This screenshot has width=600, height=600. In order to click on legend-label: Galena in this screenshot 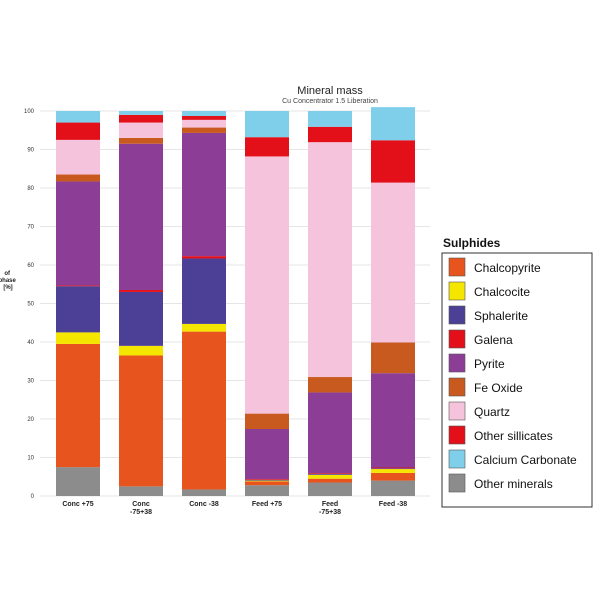, I will do `click(493, 340)`.